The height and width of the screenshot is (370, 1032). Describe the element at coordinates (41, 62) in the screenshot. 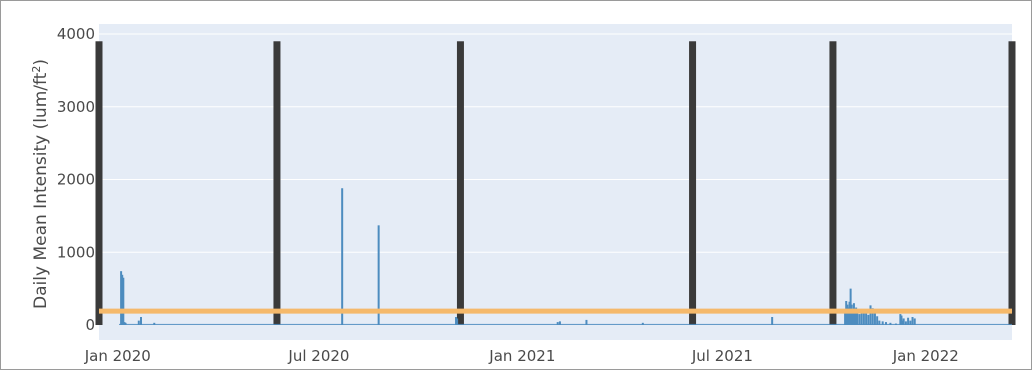

I see `y-axis-title-suffix: )` at that location.